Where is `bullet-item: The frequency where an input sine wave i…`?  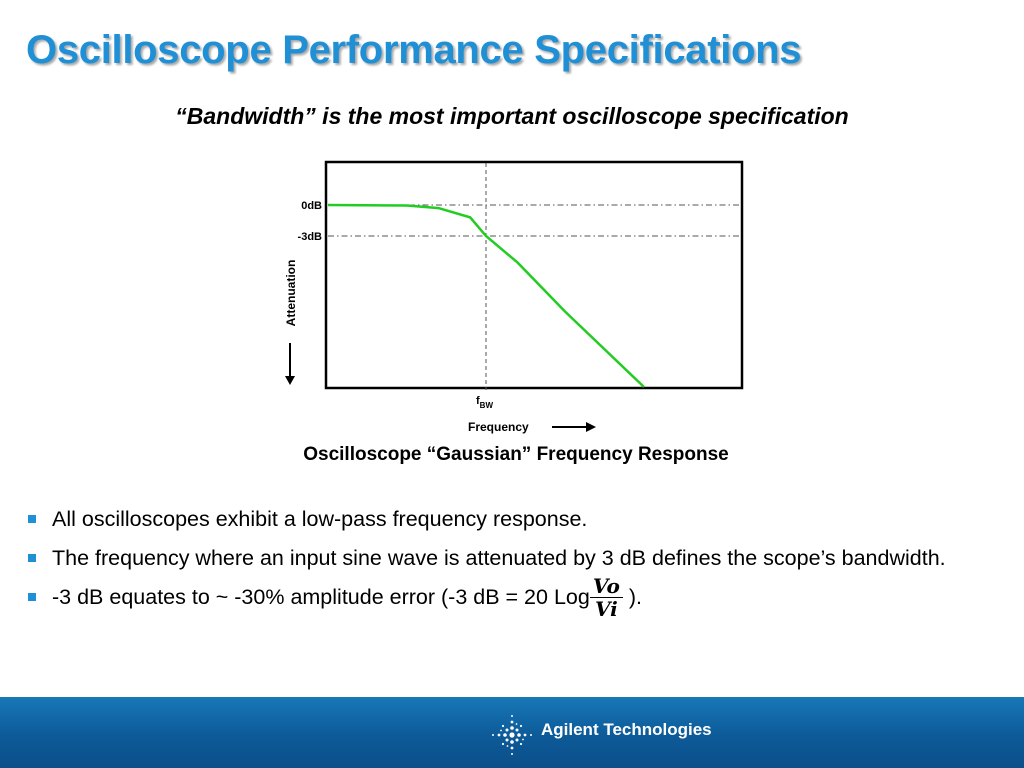
bullet-item: The frequency where an input sine wave i… is located at coordinates (515, 558).